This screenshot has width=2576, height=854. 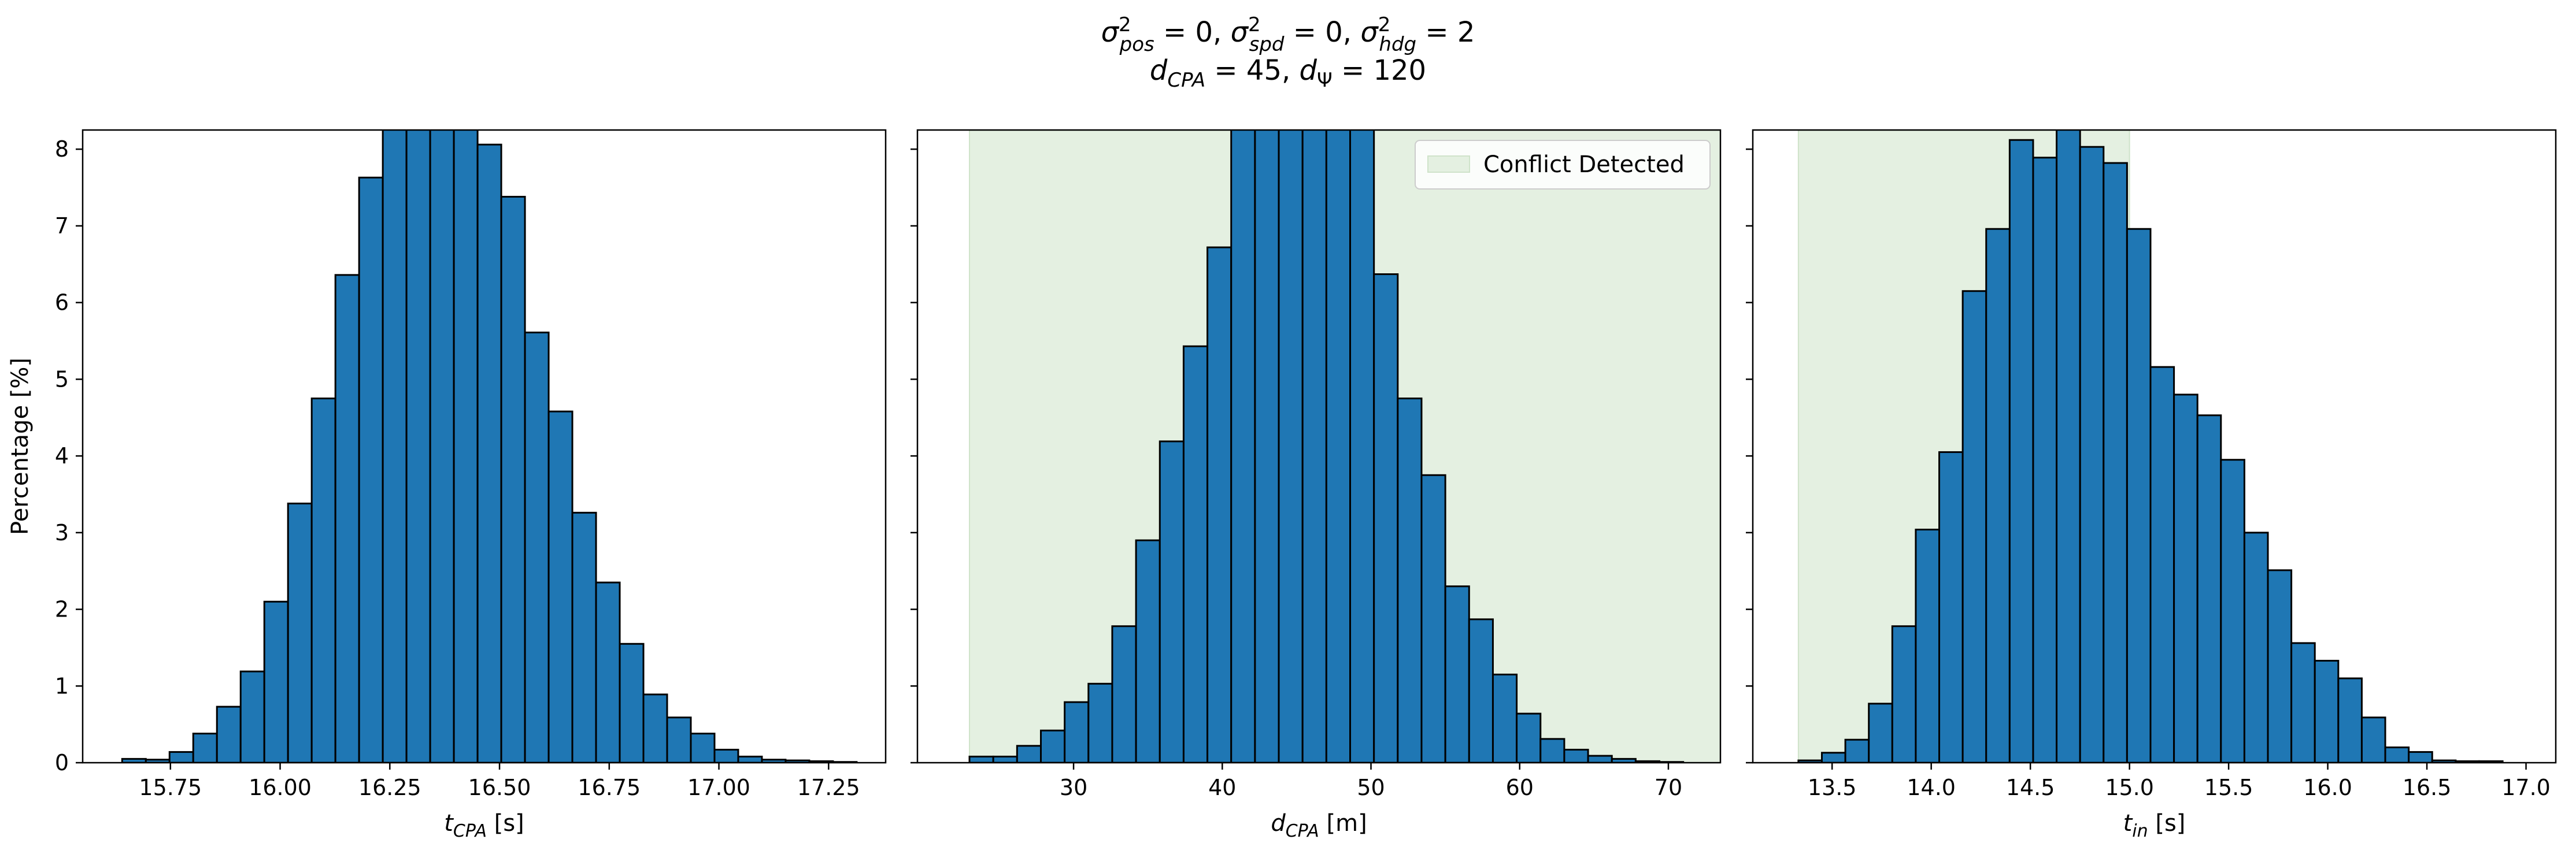 I want to click on x-tick-label: 40, so click(x=1222, y=787).